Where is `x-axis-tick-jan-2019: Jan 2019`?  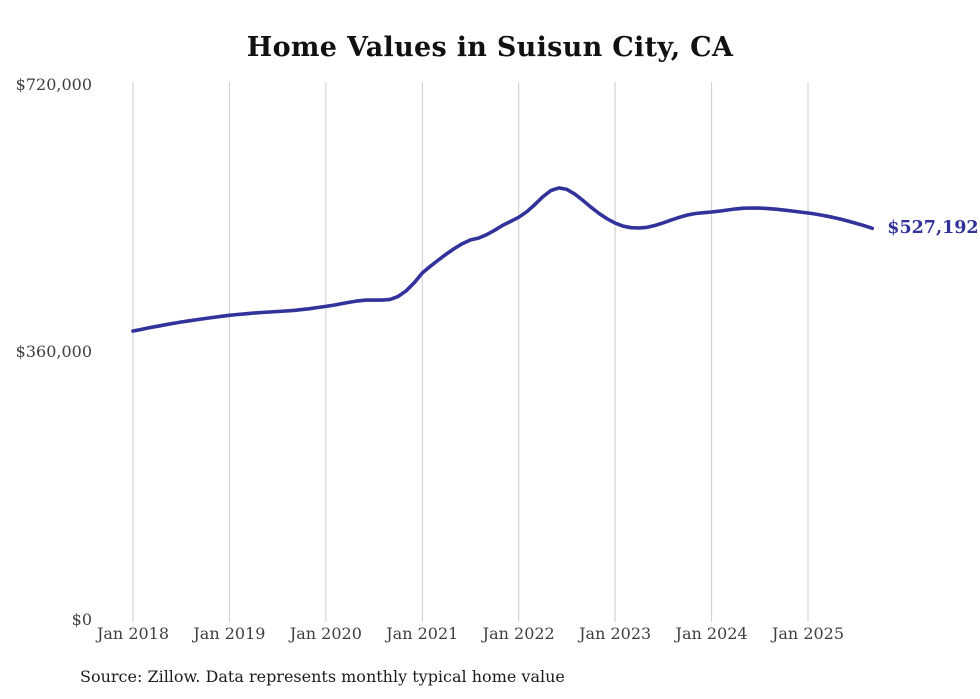
x-axis-tick-jan-2019: Jan 2019 is located at coordinates (229, 633).